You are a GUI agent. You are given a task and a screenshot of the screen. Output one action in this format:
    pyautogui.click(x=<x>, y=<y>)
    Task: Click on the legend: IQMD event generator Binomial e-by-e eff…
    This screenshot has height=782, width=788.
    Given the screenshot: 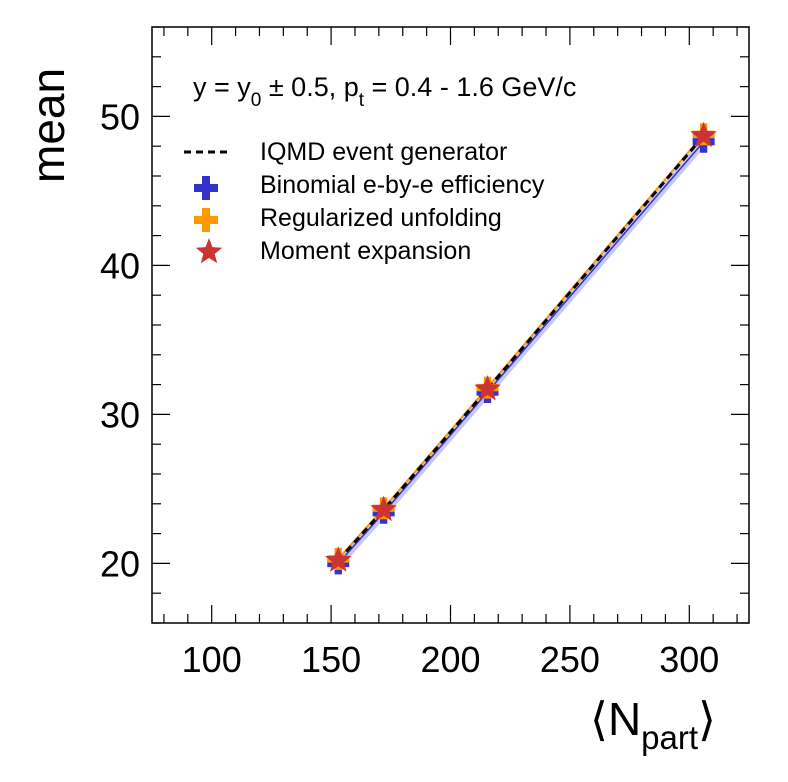 What is the action you would take?
    pyautogui.click(x=364, y=201)
    